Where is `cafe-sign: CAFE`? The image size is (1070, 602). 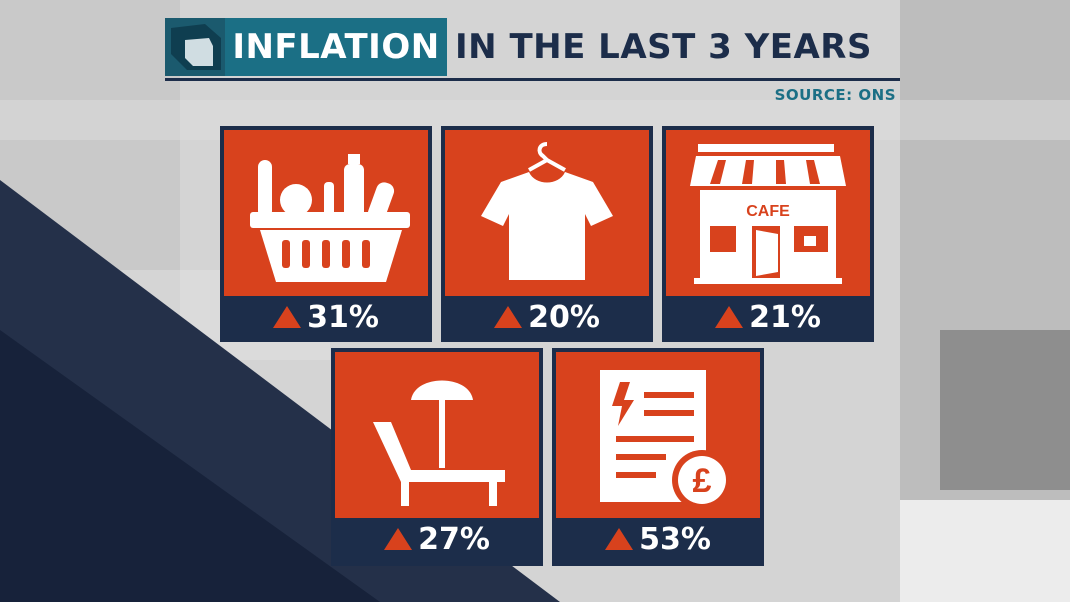
cafe-sign: CAFE is located at coordinates (768, 211).